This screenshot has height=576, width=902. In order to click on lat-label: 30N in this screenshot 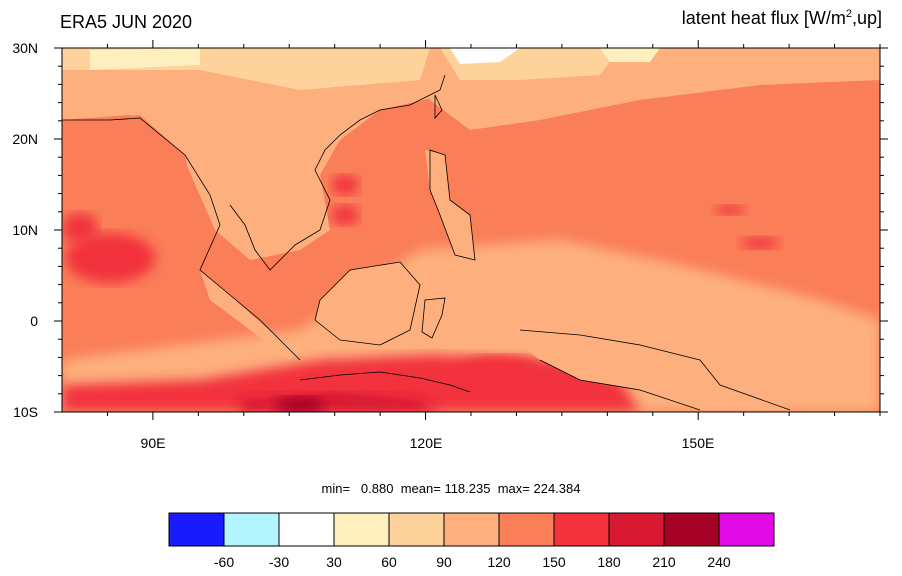, I will do `click(25, 48)`.